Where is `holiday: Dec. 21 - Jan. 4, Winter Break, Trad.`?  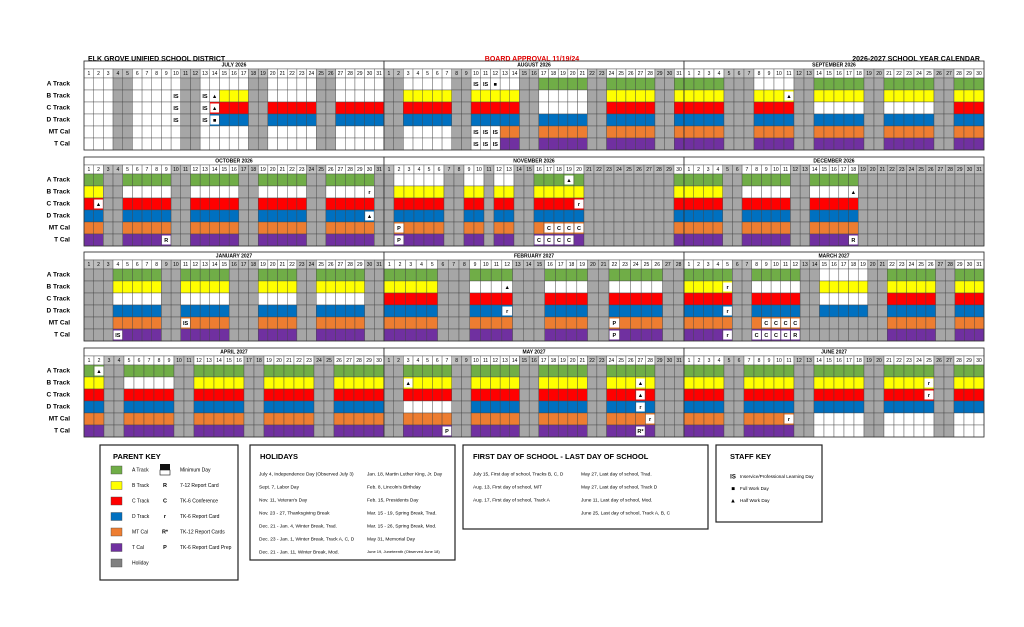
holiday: Dec. 21 - Jan. 4, Winter Break, Trad. is located at coordinates (298, 526).